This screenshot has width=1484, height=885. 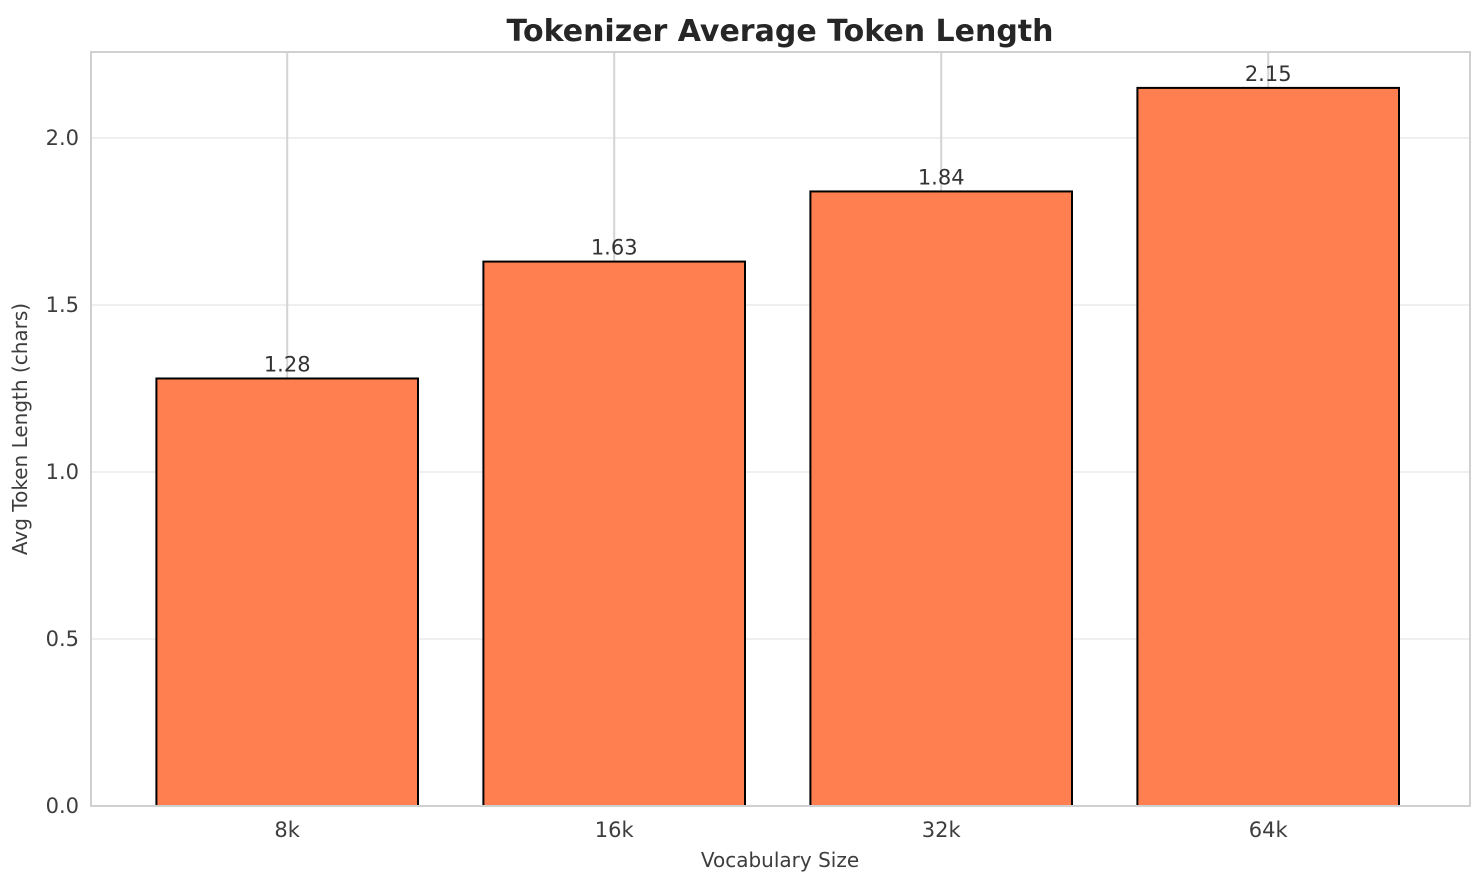 What do you see at coordinates (614, 533) in the screenshot?
I see `bar-16k` at bounding box center [614, 533].